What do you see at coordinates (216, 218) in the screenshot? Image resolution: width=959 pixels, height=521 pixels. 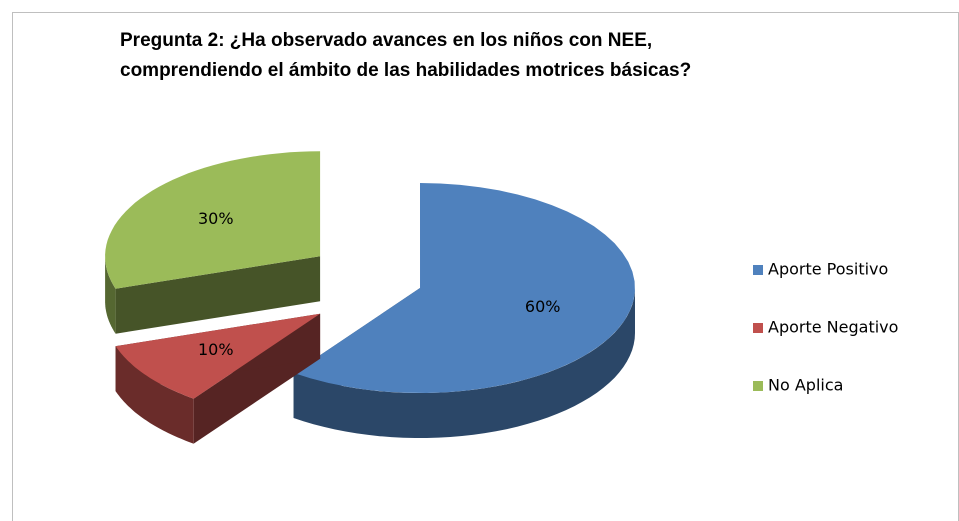 I see `data-label: 30%` at bounding box center [216, 218].